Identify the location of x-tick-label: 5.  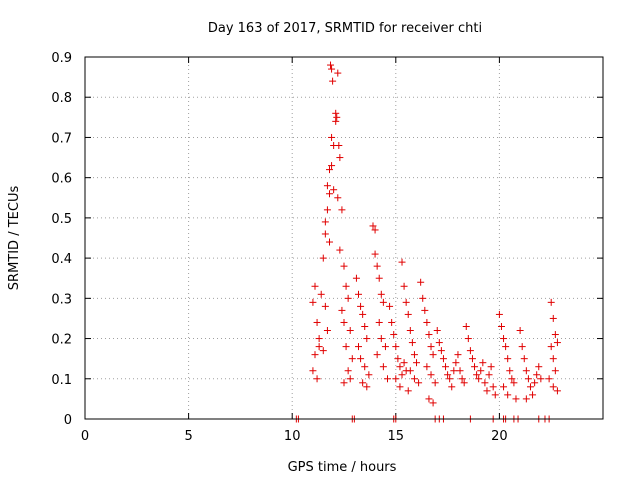
(188, 436).